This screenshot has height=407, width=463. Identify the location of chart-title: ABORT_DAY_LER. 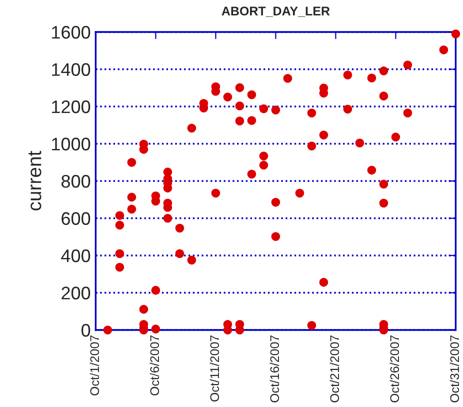
(276, 11).